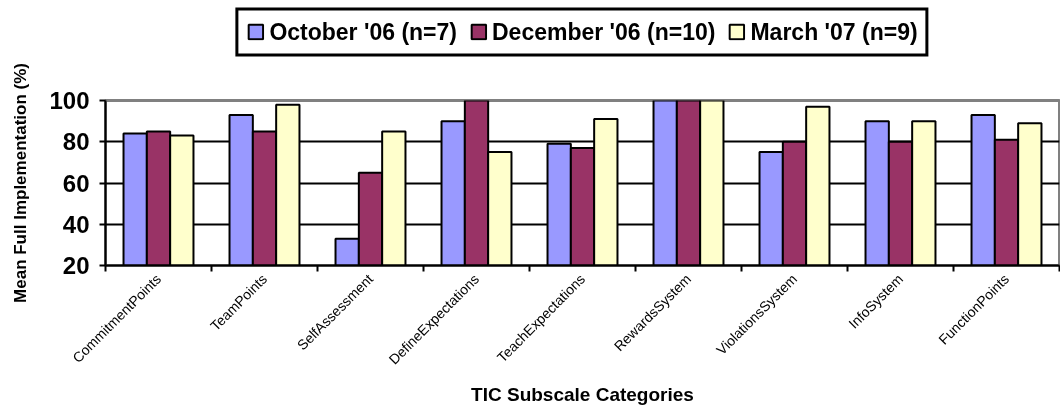  I want to click on y-tick-label: 80, so click(76, 142).